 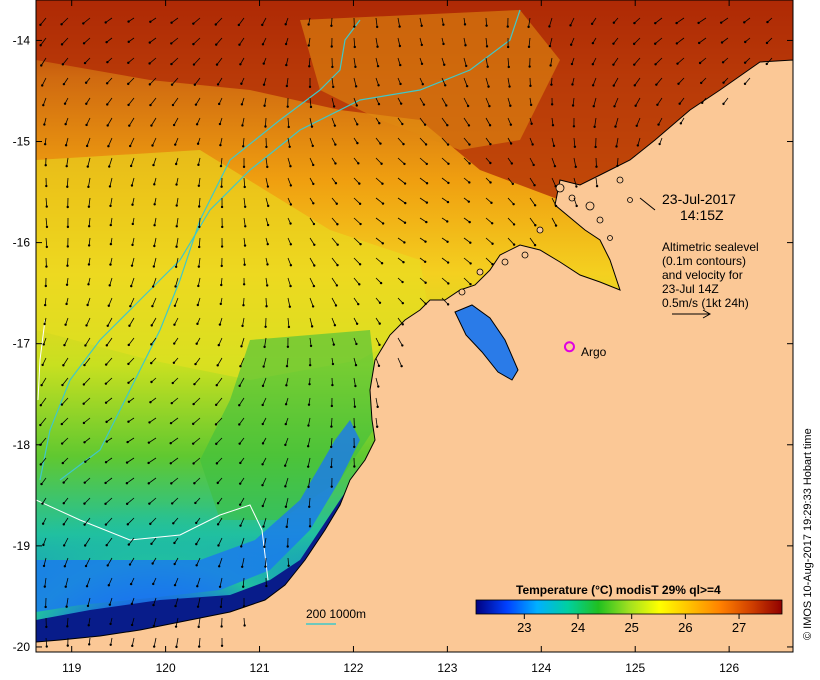 I want to click on lon-tick-label: 121, so click(x=260, y=668).